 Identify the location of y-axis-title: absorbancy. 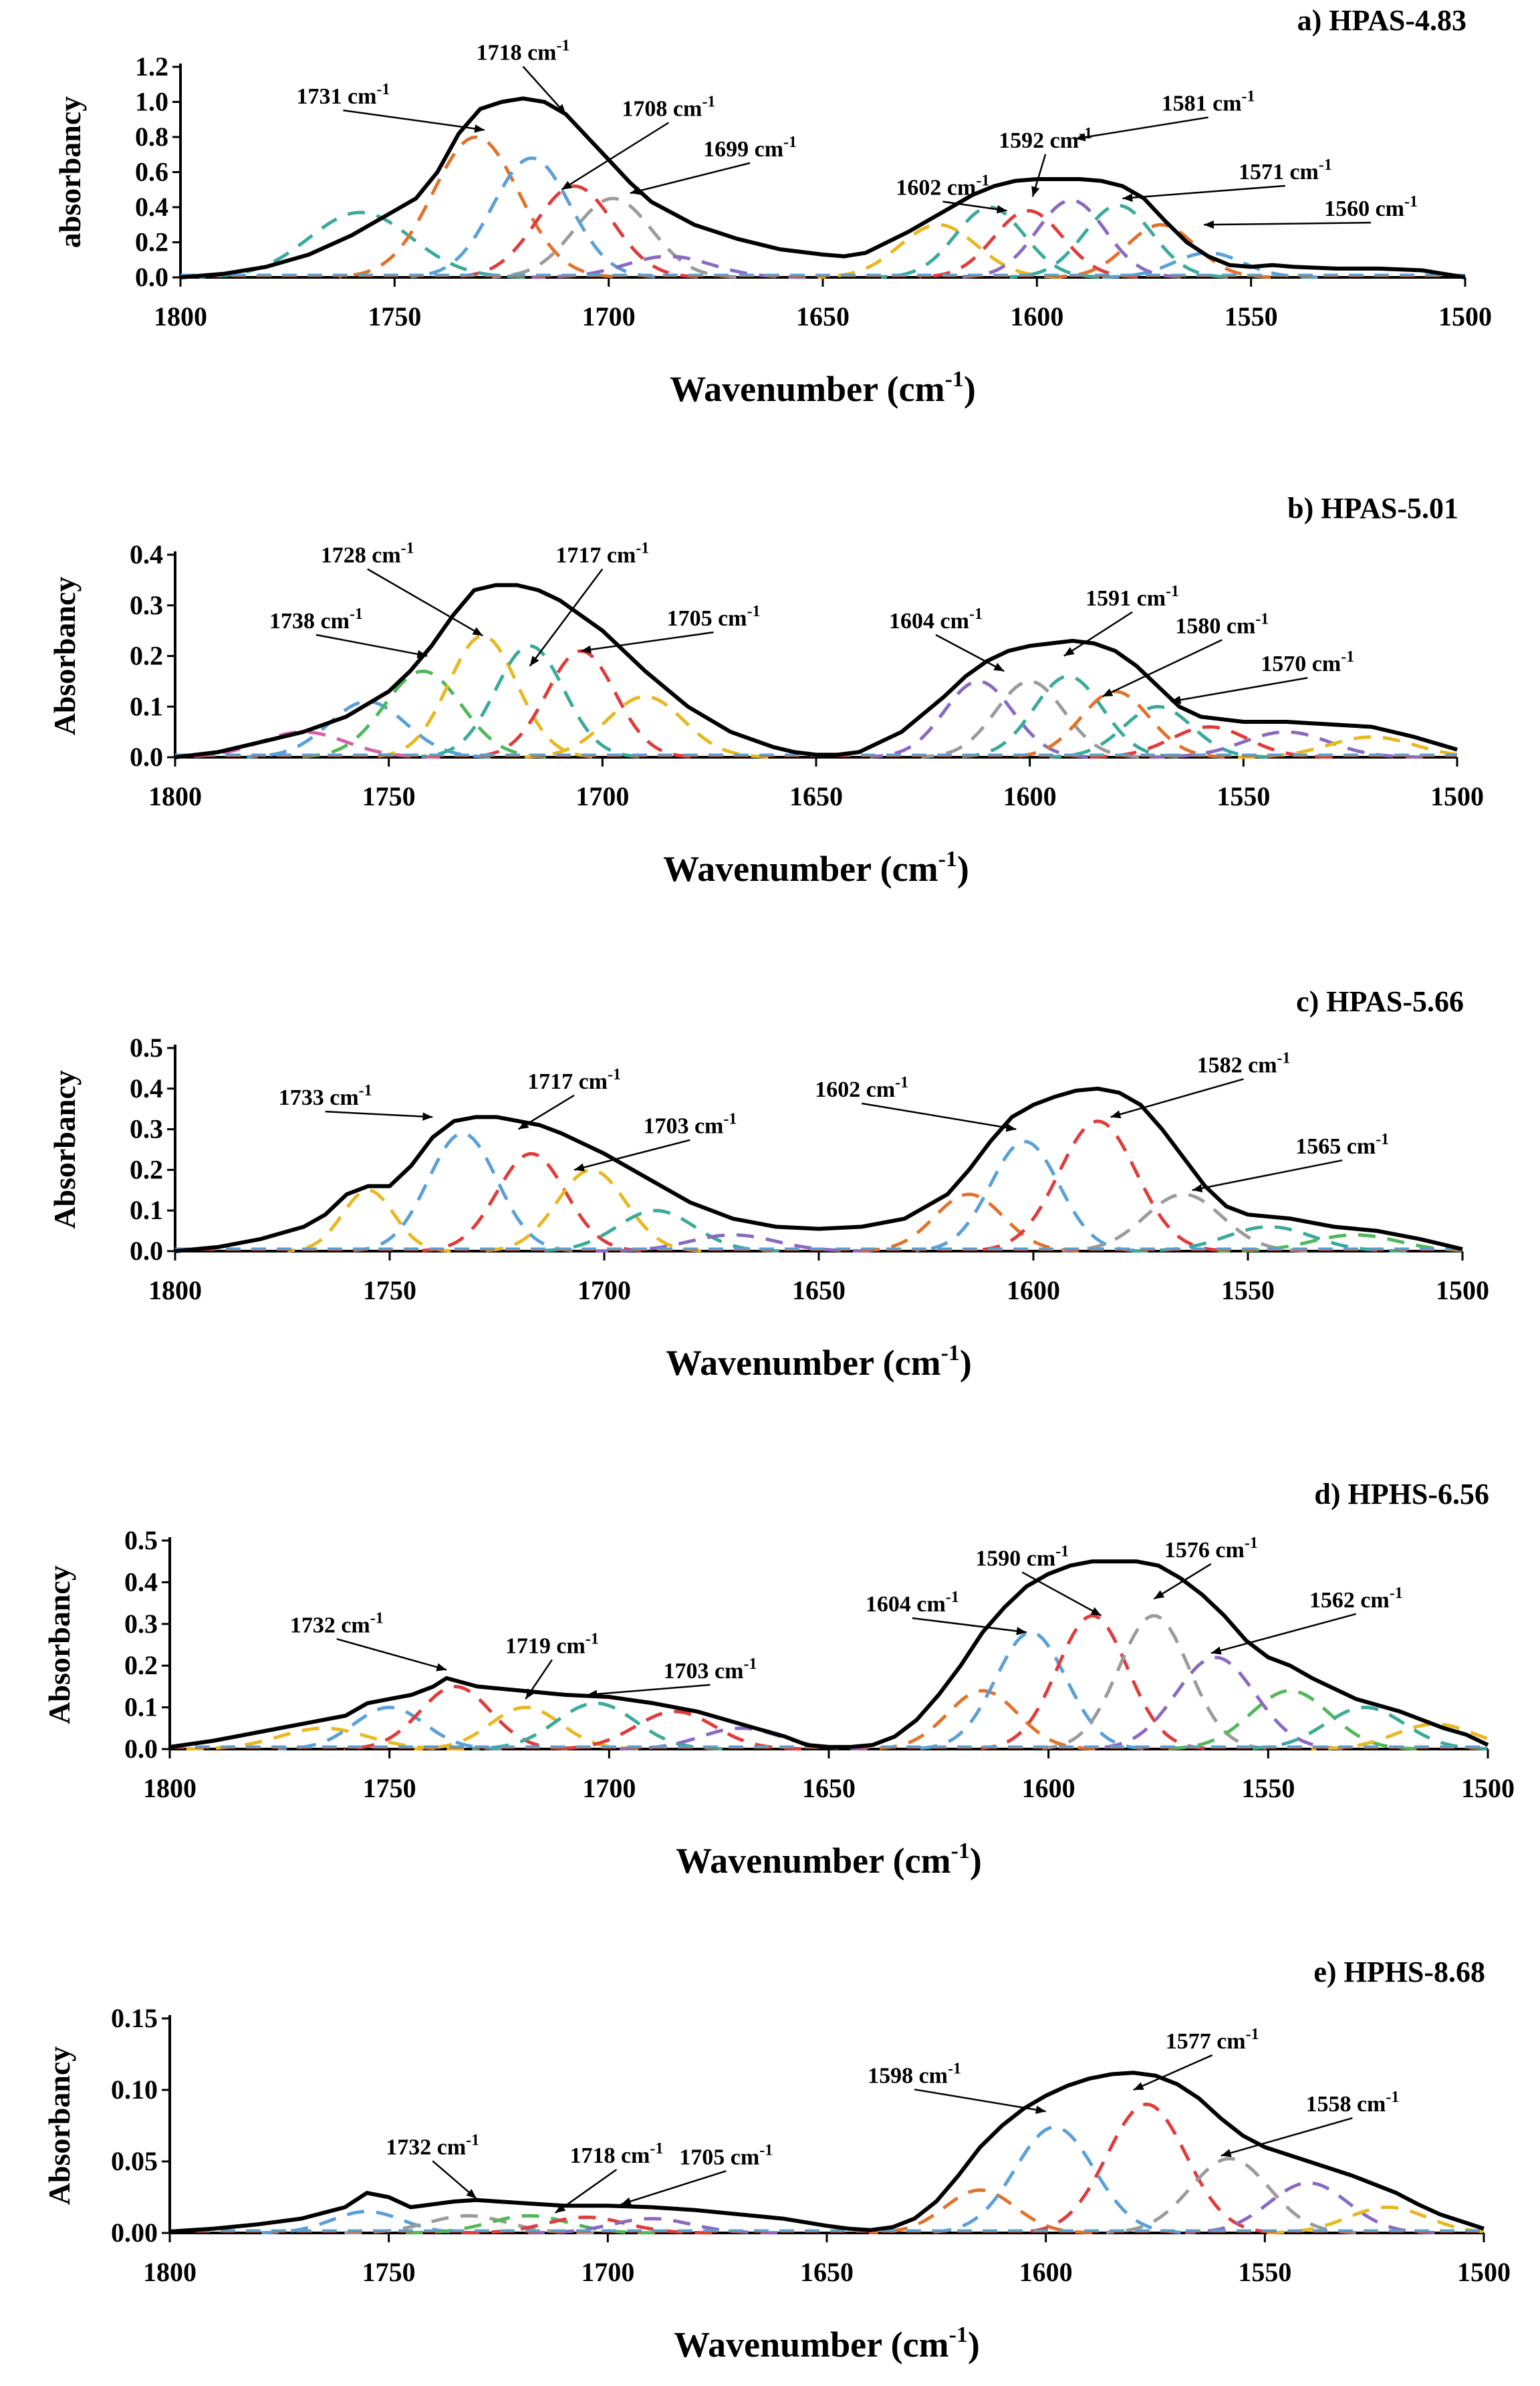
(70, 172).